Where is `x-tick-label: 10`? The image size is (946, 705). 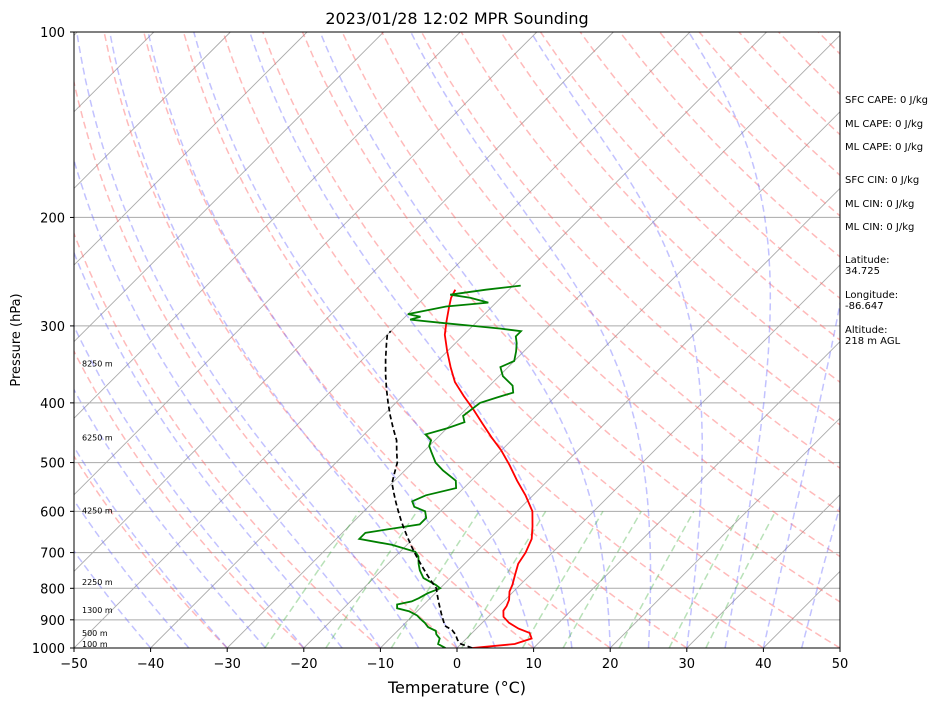 x-tick-label: 10 is located at coordinates (533, 664).